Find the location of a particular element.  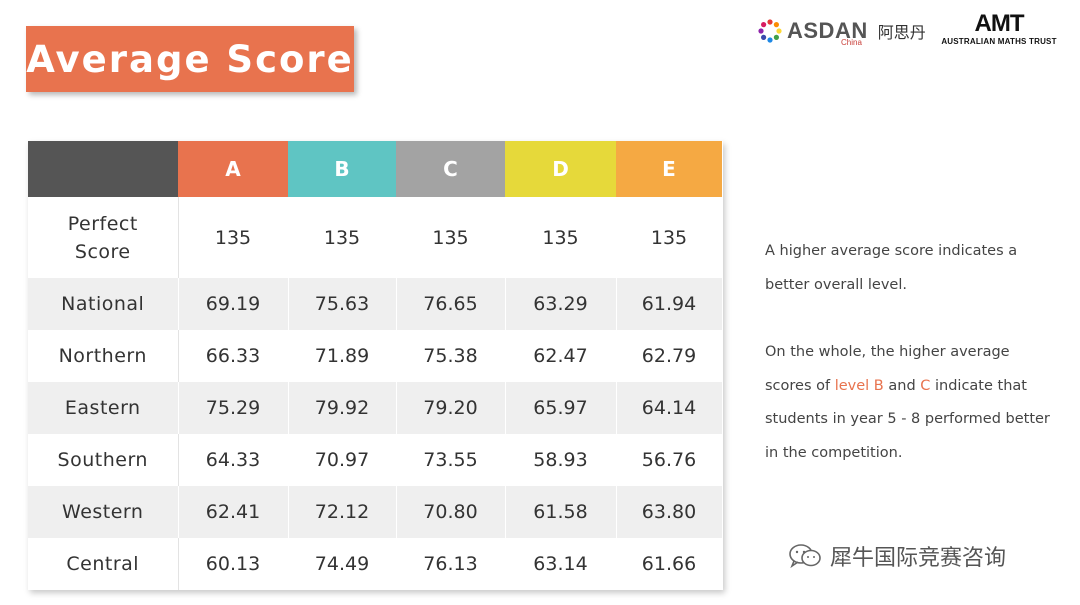

table-cell: 63.29 is located at coordinates (561, 304).